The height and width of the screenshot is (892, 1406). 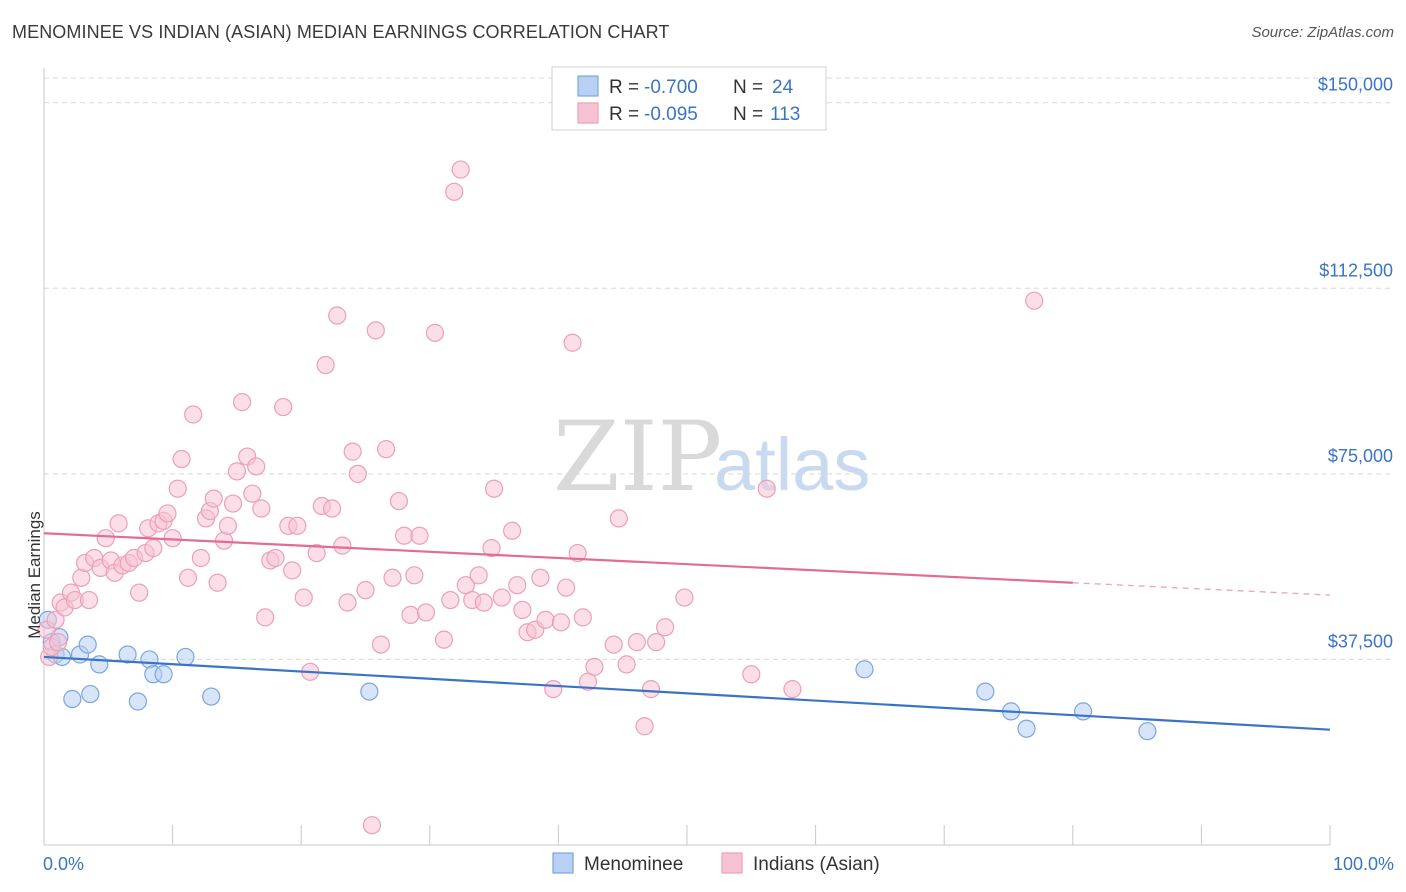 I want to click on legend-bottom-label-menominee: Menominee, so click(x=633, y=864).